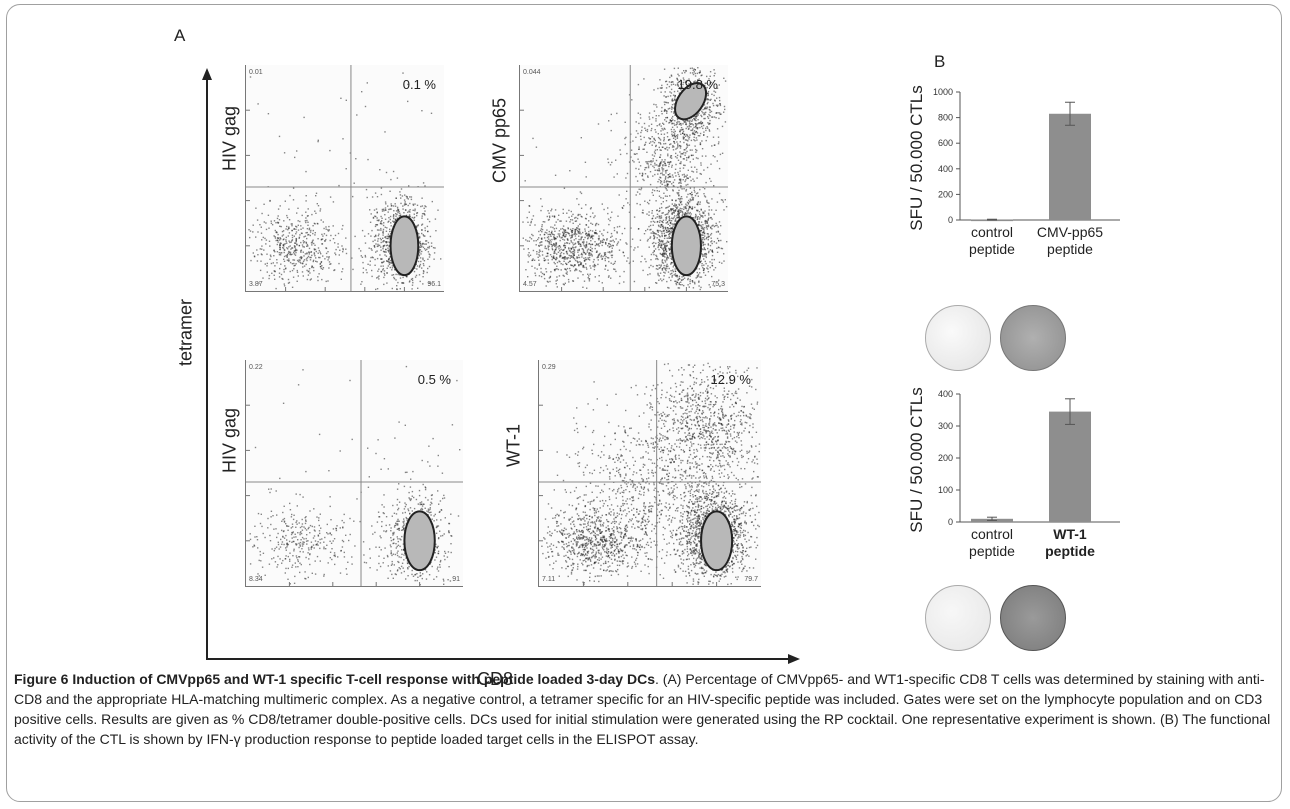  I want to click on panel-b-label: B, so click(939, 62).